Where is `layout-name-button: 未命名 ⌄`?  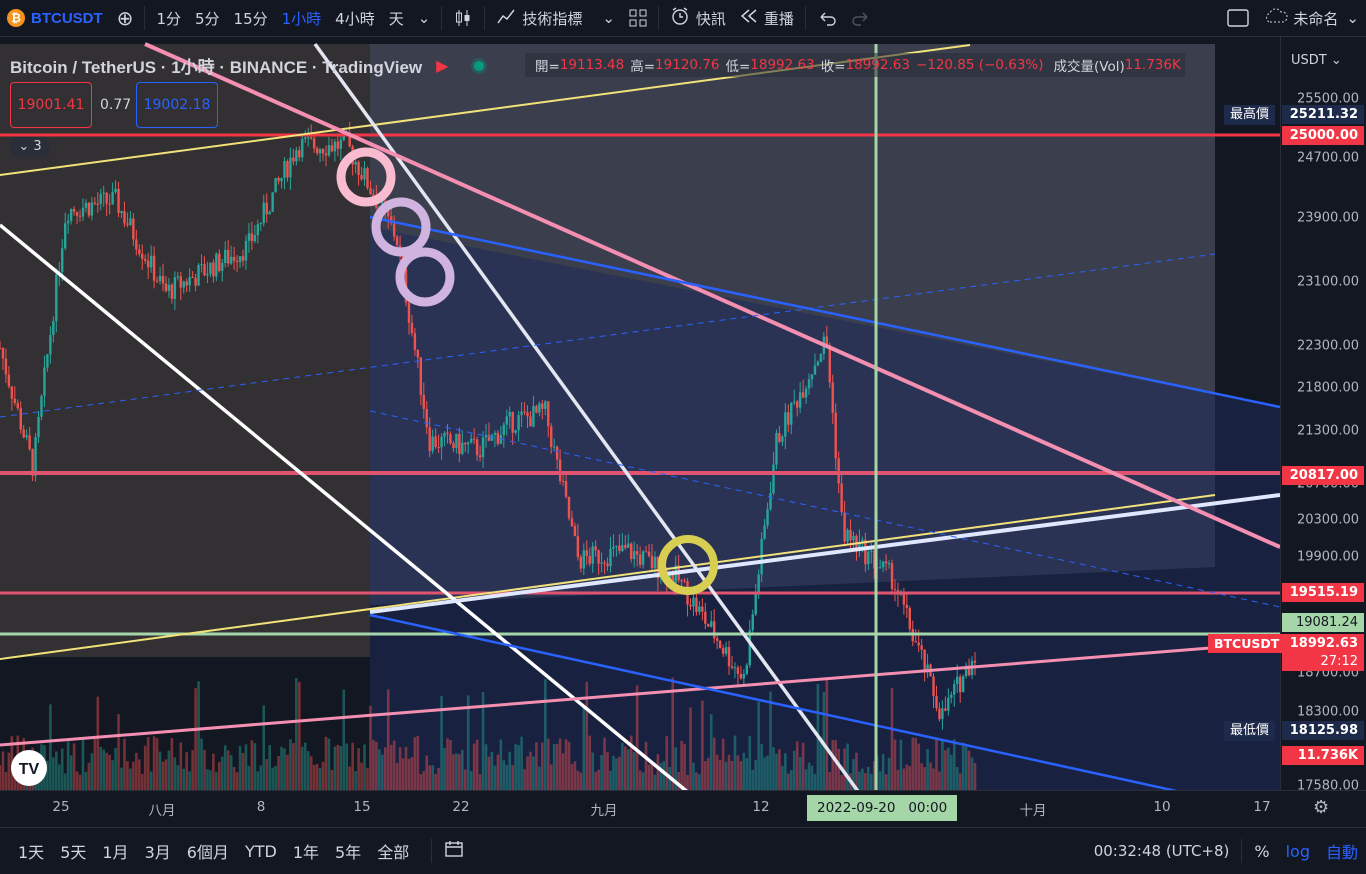
layout-name-button: 未命名 ⌄ is located at coordinates (1311, 18).